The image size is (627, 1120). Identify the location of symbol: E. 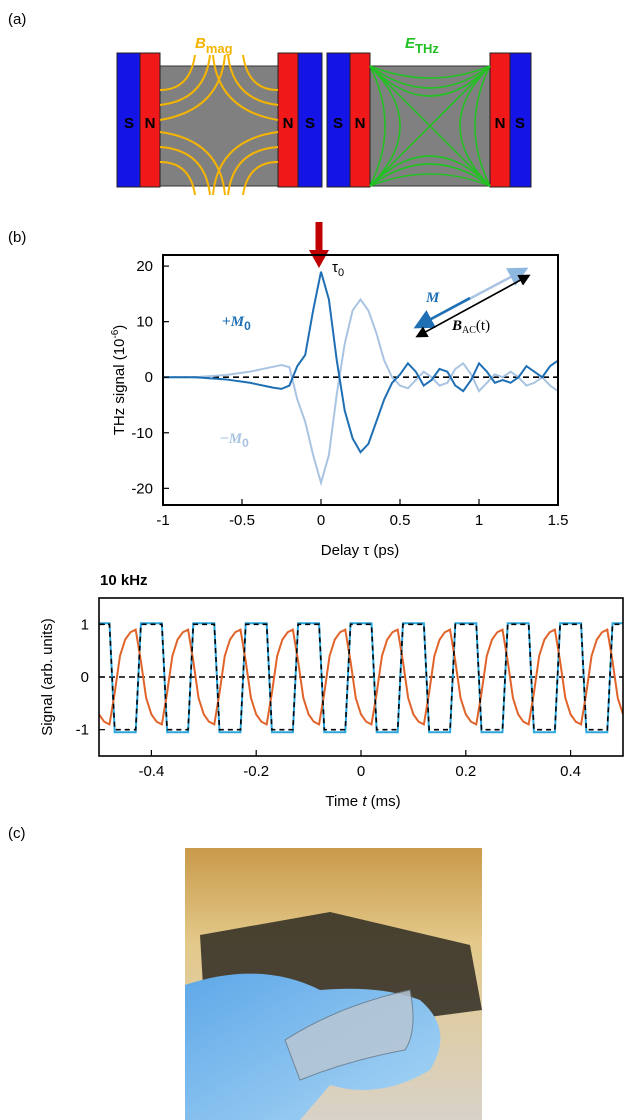
(410, 43).